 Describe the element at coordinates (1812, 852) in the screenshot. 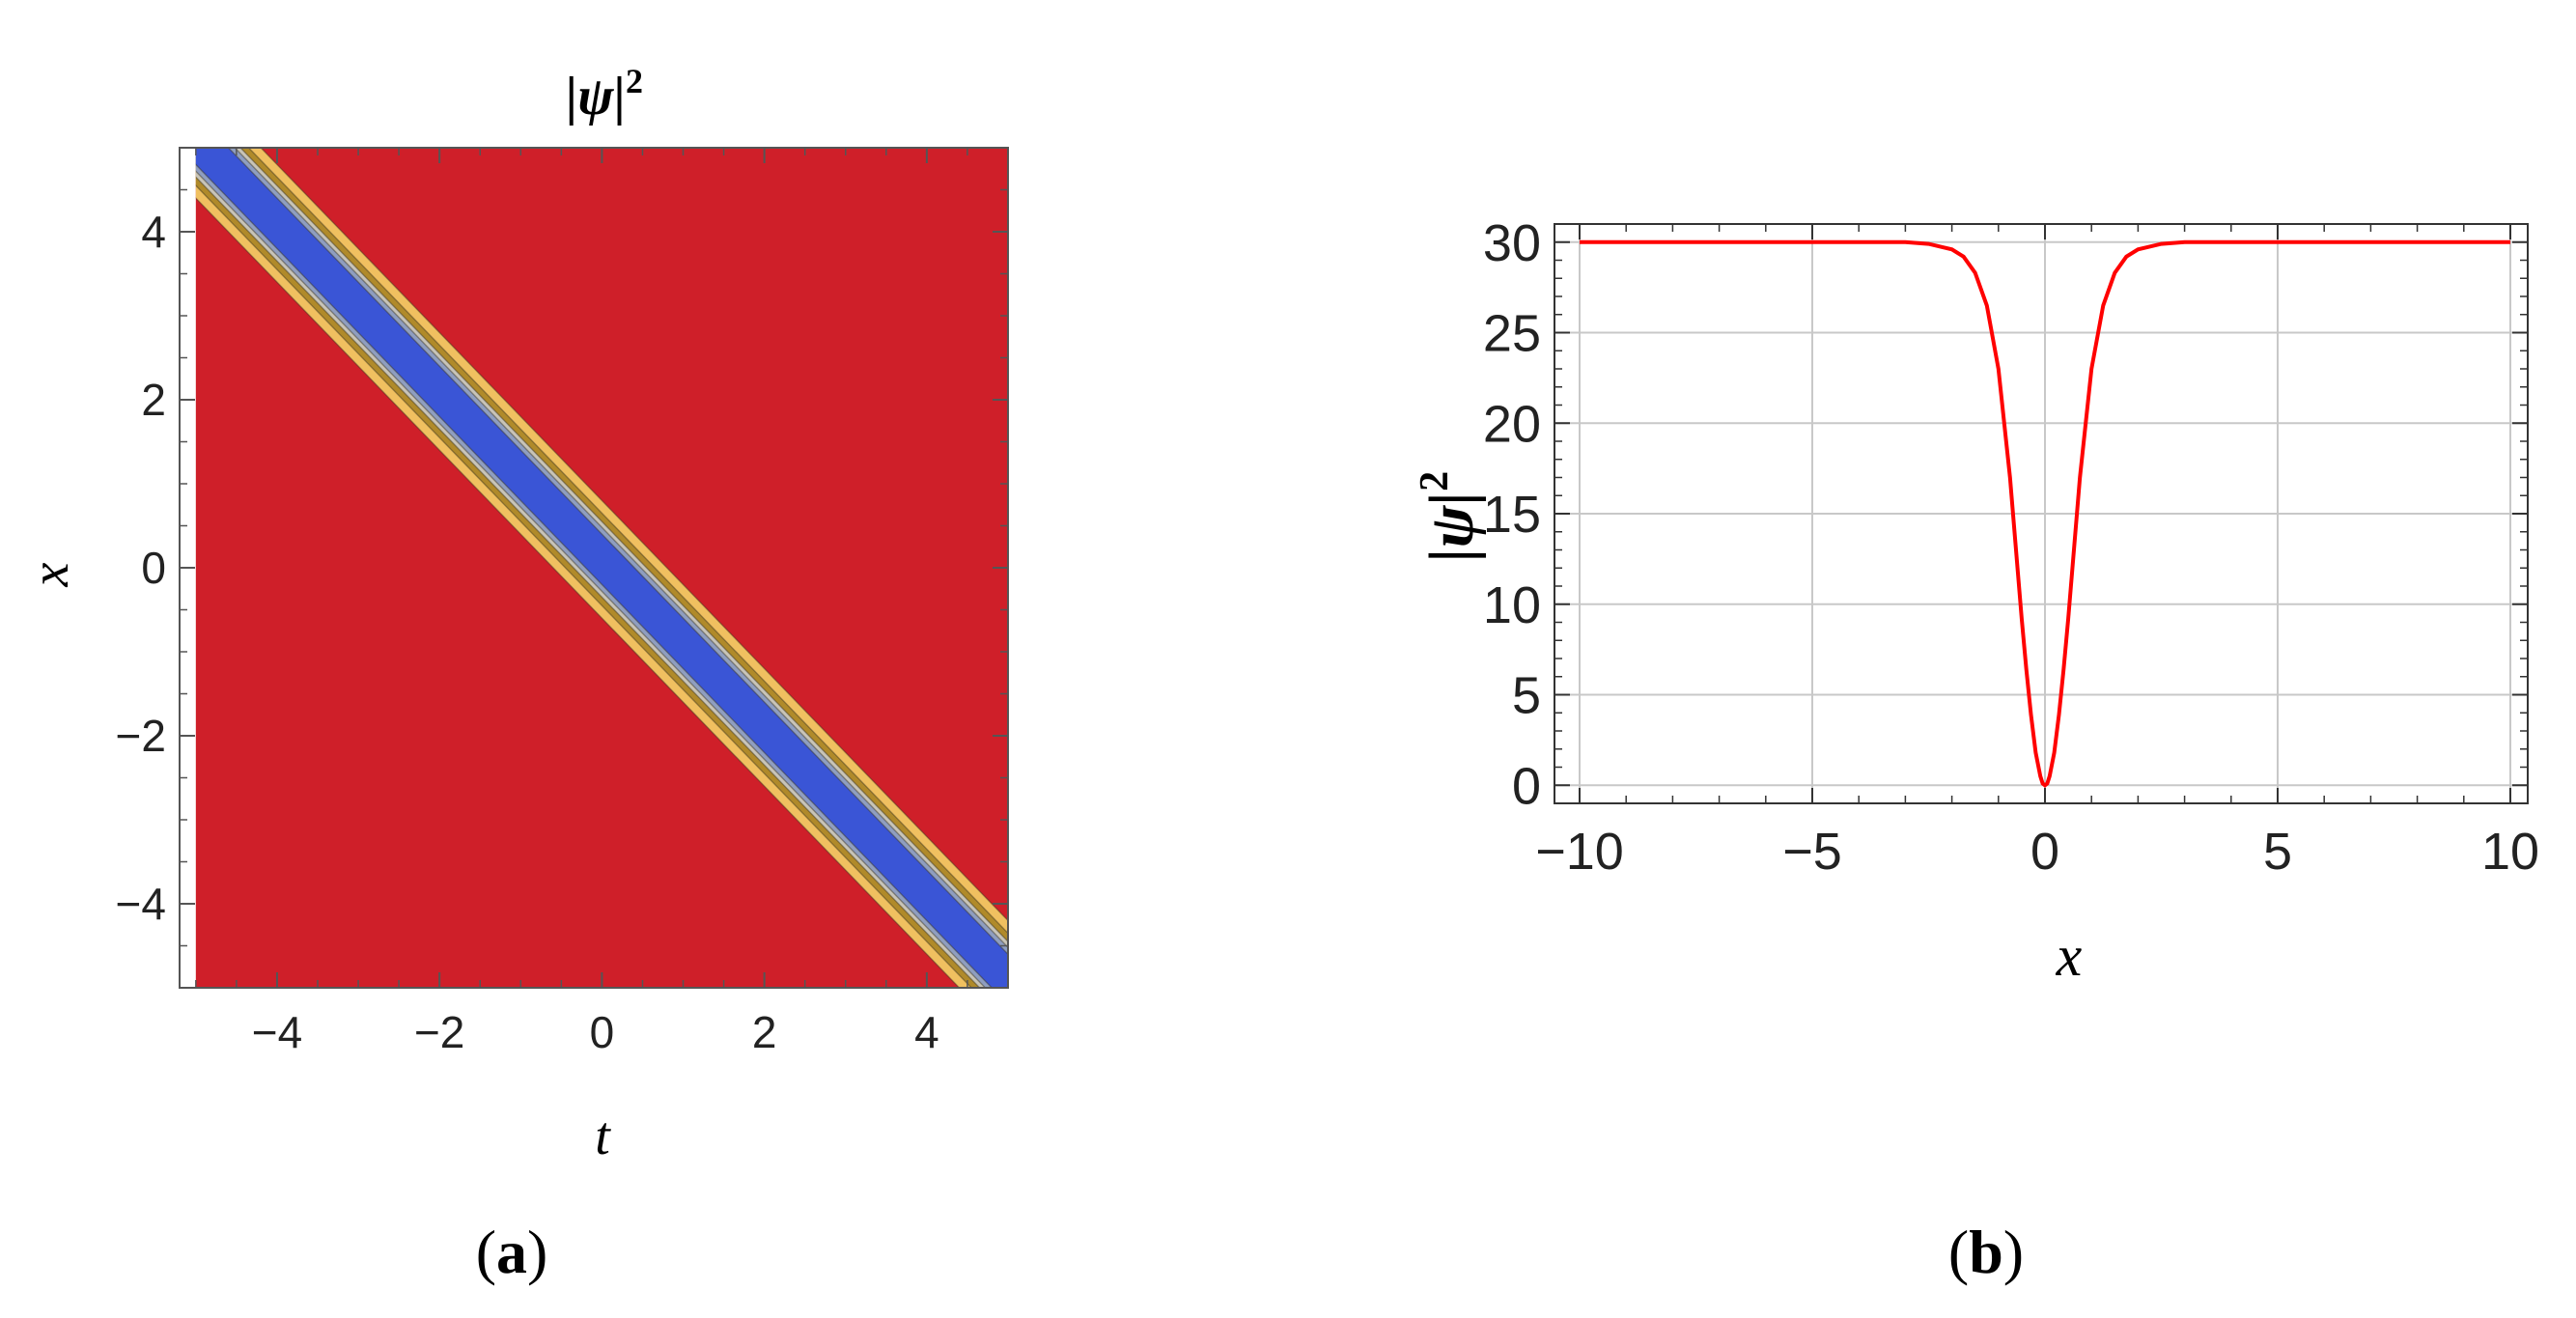

I see `panel-b-x-tick-label: −5` at that location.